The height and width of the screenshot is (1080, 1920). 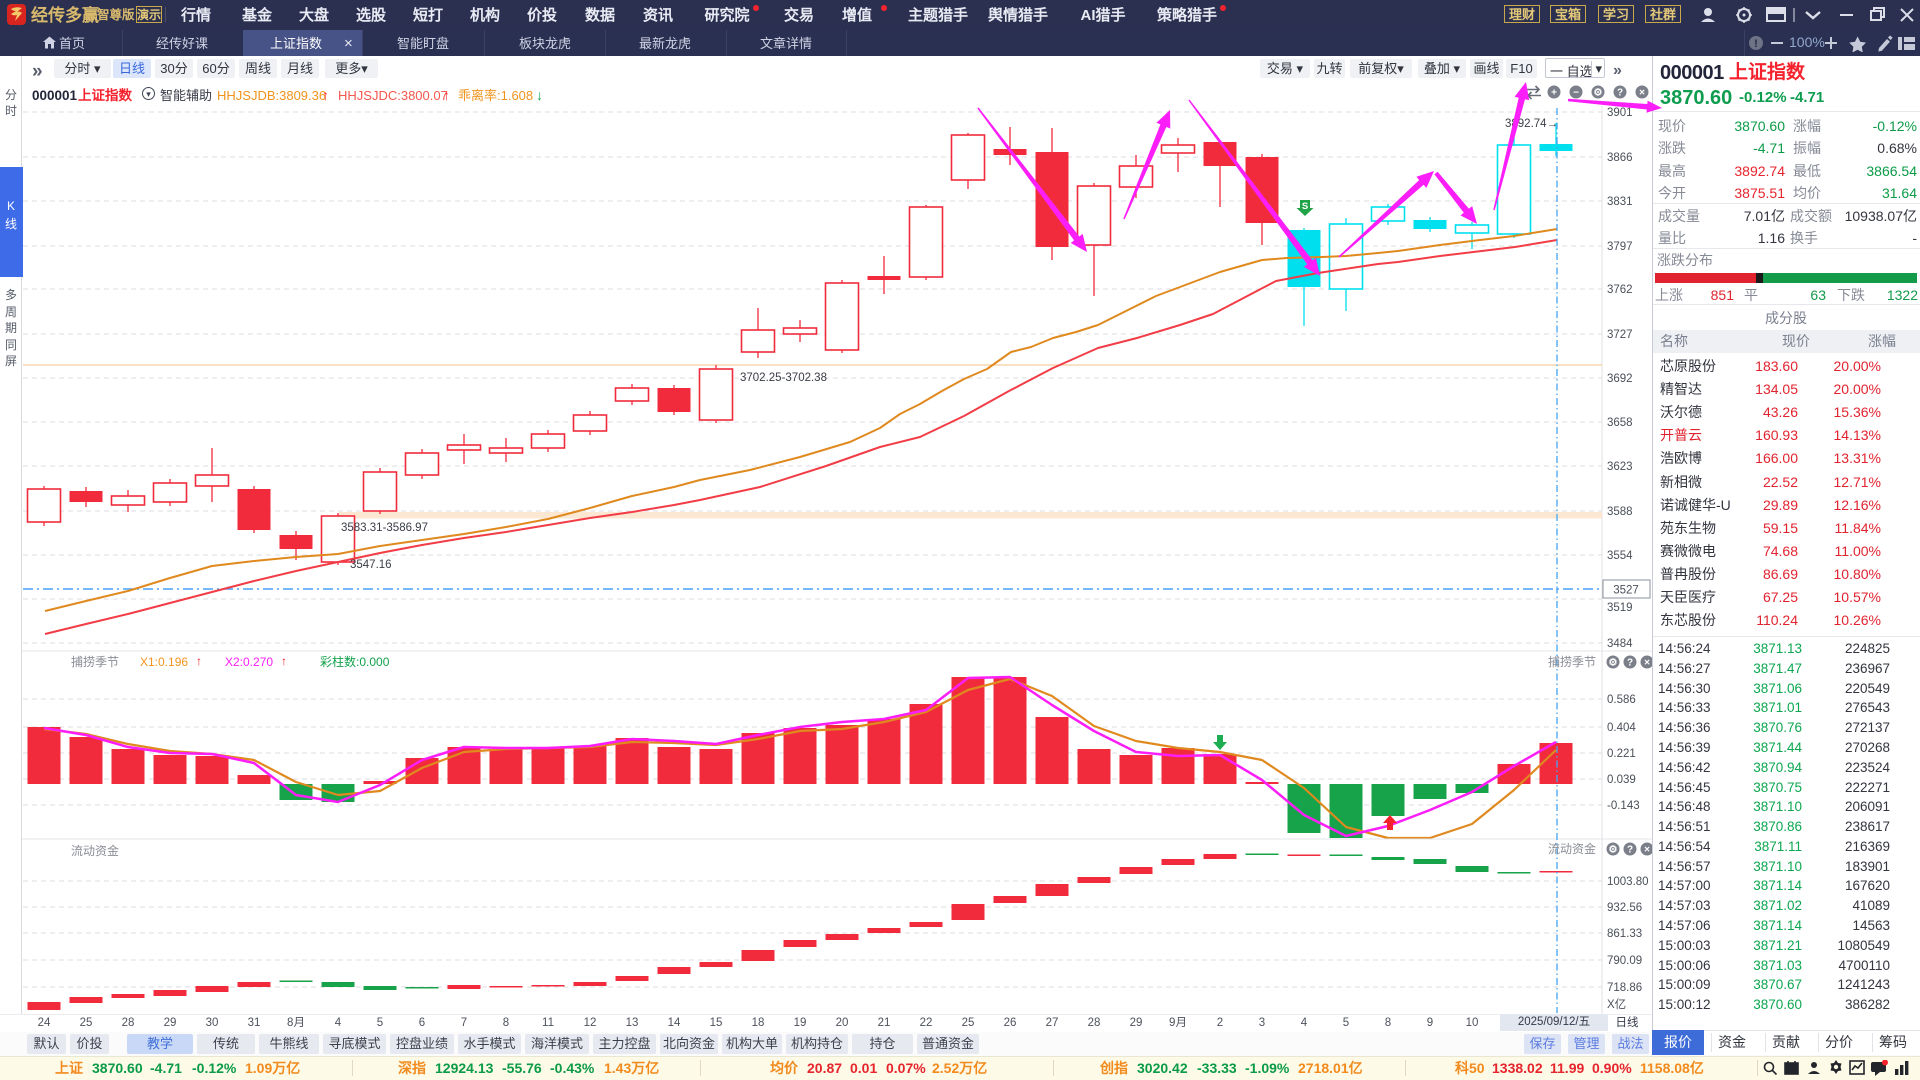 I want to click on svg-text: 0.221, so click(x=1621, y=754).